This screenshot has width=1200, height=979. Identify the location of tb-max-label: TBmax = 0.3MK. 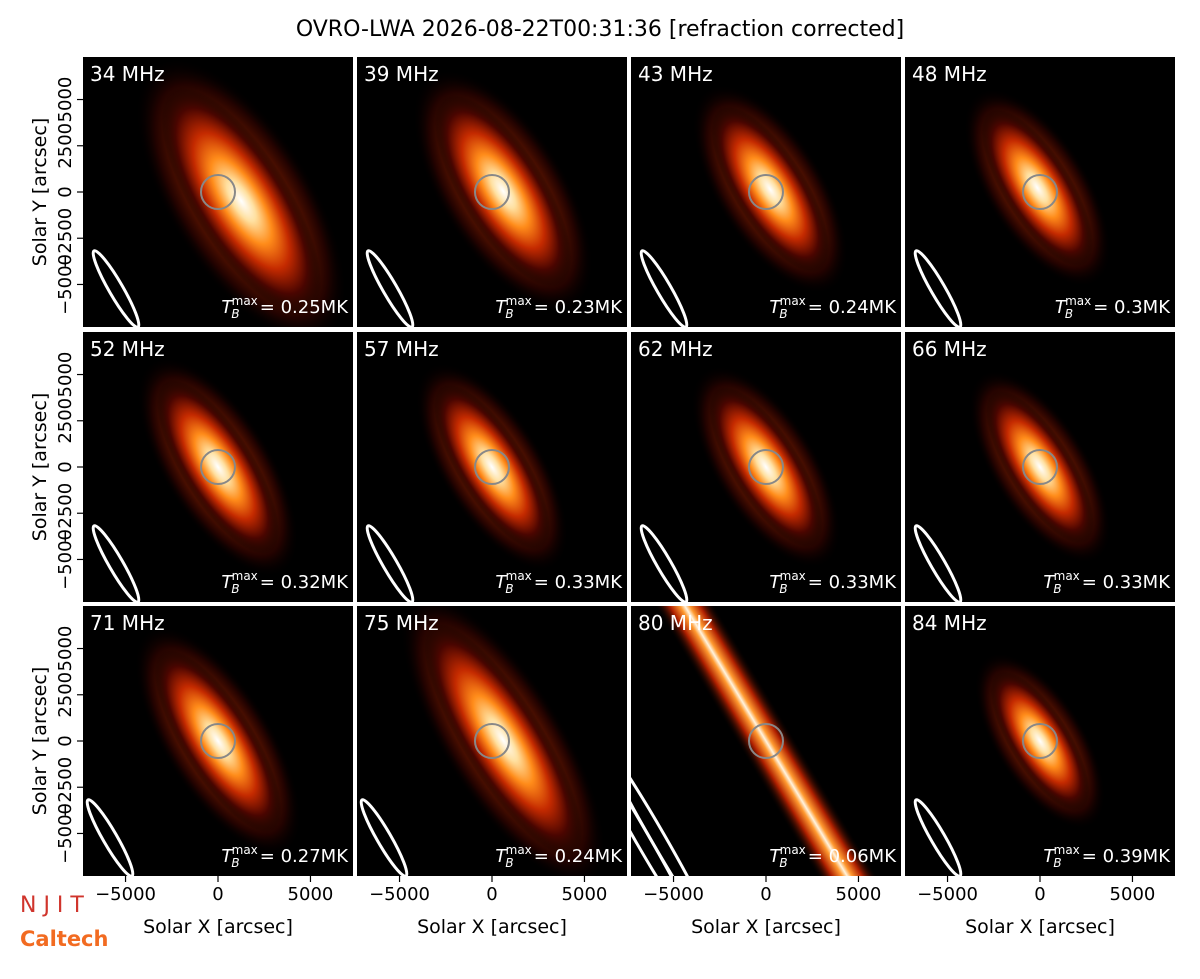
(1113, 307).